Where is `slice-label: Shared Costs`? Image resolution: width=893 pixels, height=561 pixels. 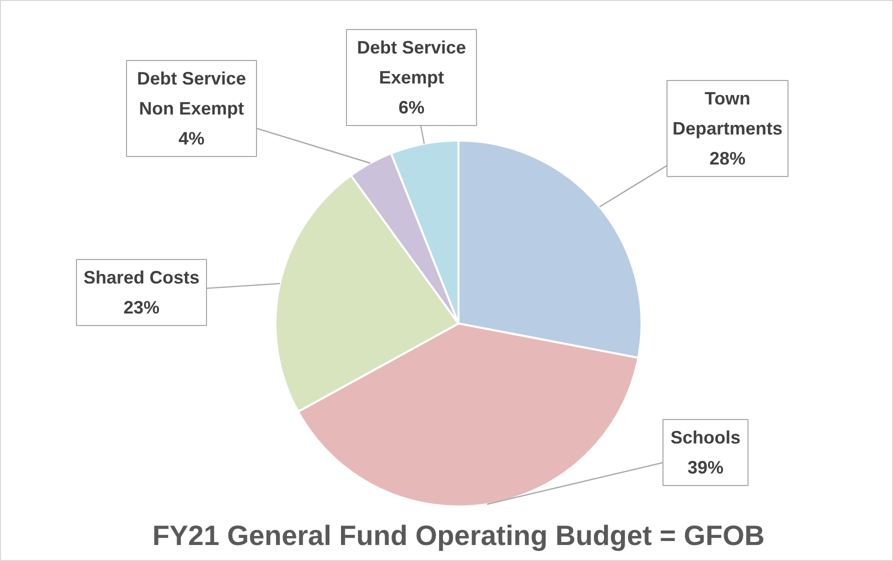
slice-label: Shared Costs is located at coordinates (141, 278).